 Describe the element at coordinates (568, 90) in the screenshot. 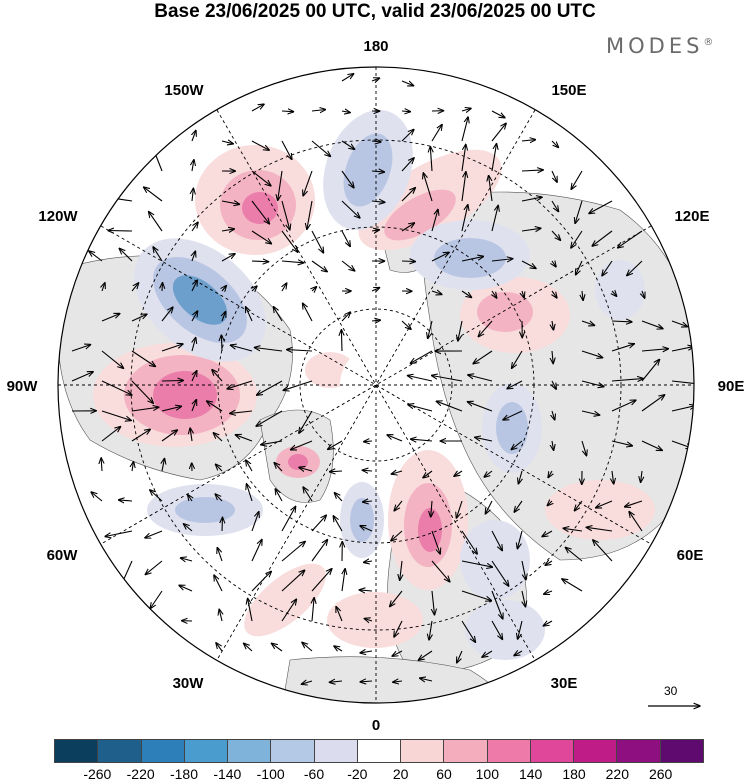

I see `lon-label-150e: 150E` at that location.